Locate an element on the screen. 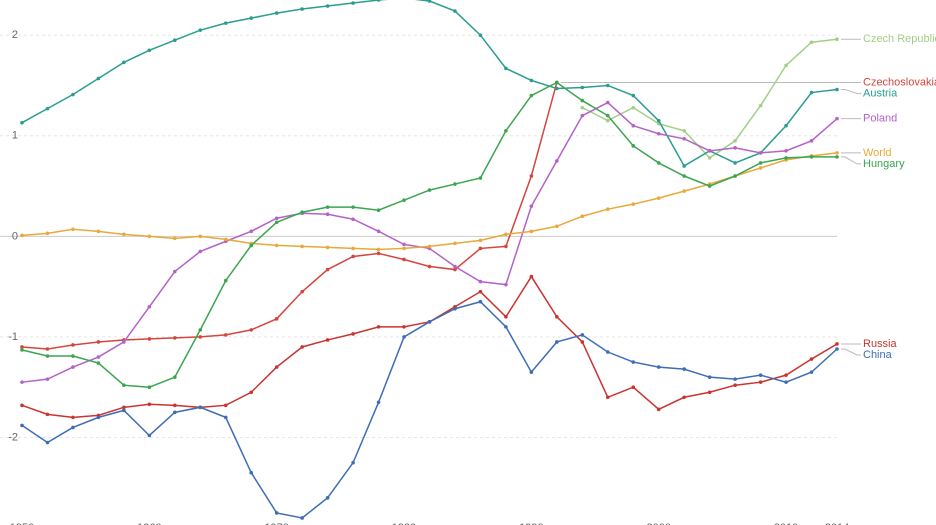 This screenshot has width=936, height=525. legend-label: Hungary is located at coordinates (884, 164).